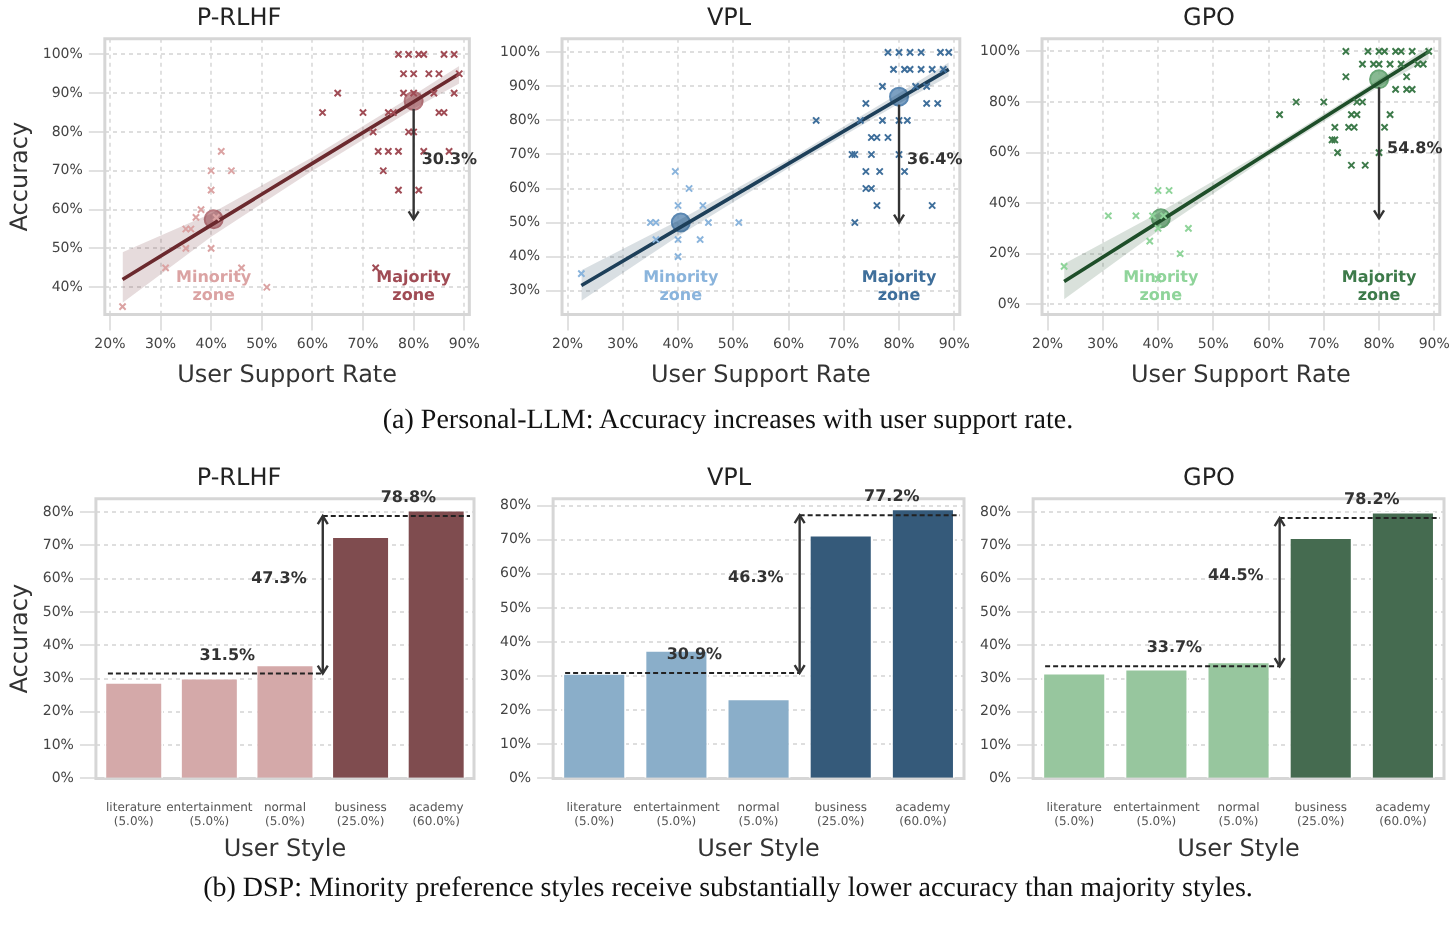 The height and width of the screenshot is (926, 1456). Describe the element at coordinates (728, 890) in the screenshot. I see `text: (b) DSP: Minority preference styles receive substantially lower accuracy than majority styles.` at that location.